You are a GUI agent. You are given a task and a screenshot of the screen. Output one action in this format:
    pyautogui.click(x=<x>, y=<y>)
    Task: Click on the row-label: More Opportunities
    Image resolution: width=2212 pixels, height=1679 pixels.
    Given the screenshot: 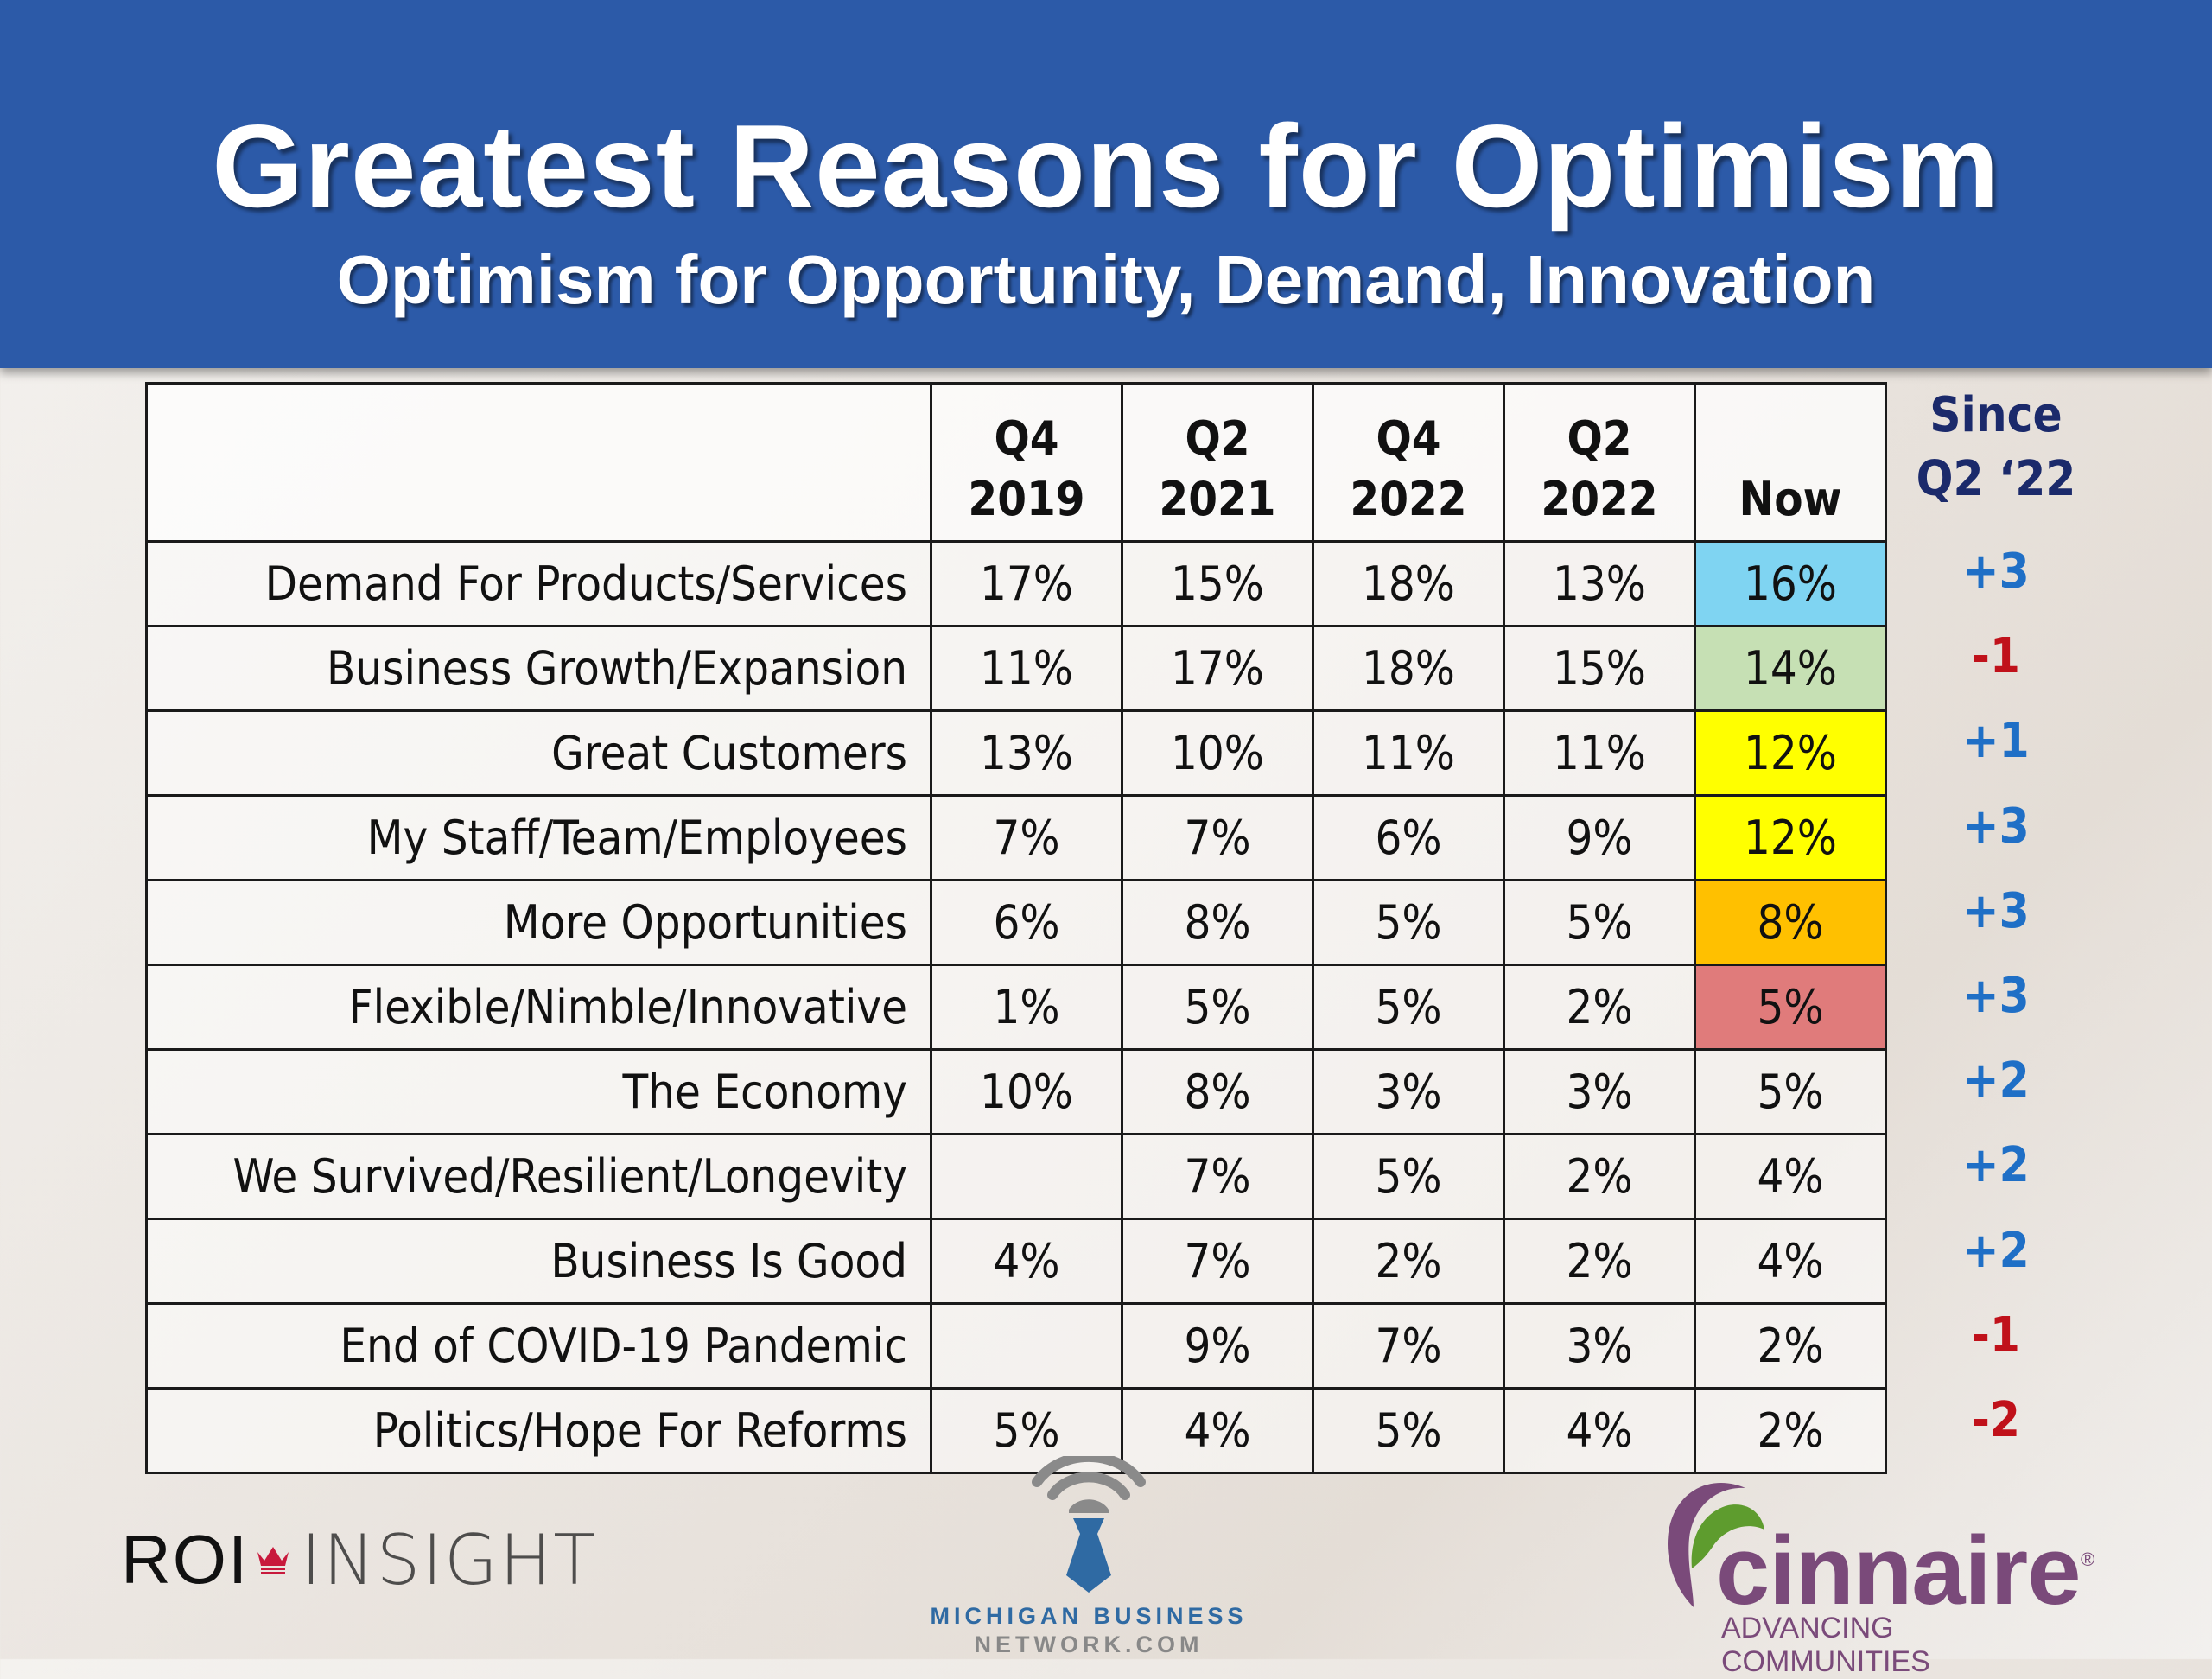 What is the action you would take?
    pyautogui.click(x=538, y=922)
    